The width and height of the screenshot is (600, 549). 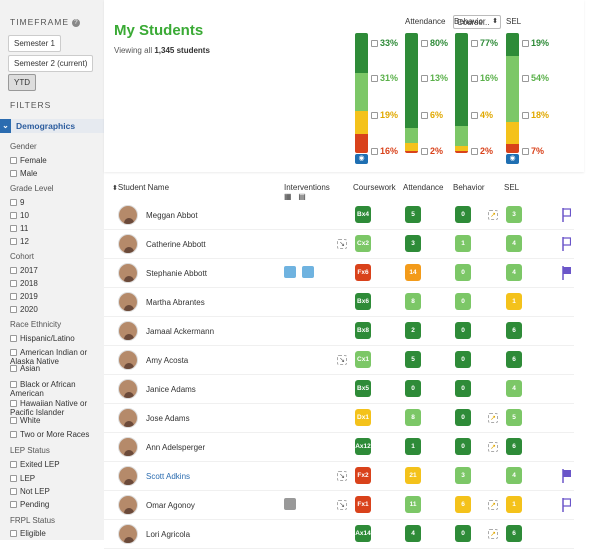 What do you see at coordinates (423, 187) in the screenshot?
I see `attendance-header: Attendance` at bounding box center [423, 187].